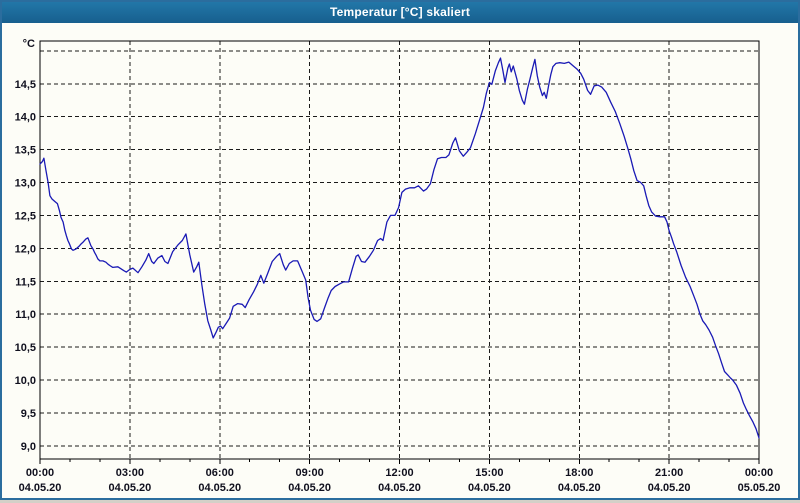  What do you see at coordinates (25, 151) in the screenshot?
I see `y-tick-label: 13,5` at bounding box center [25, 151].